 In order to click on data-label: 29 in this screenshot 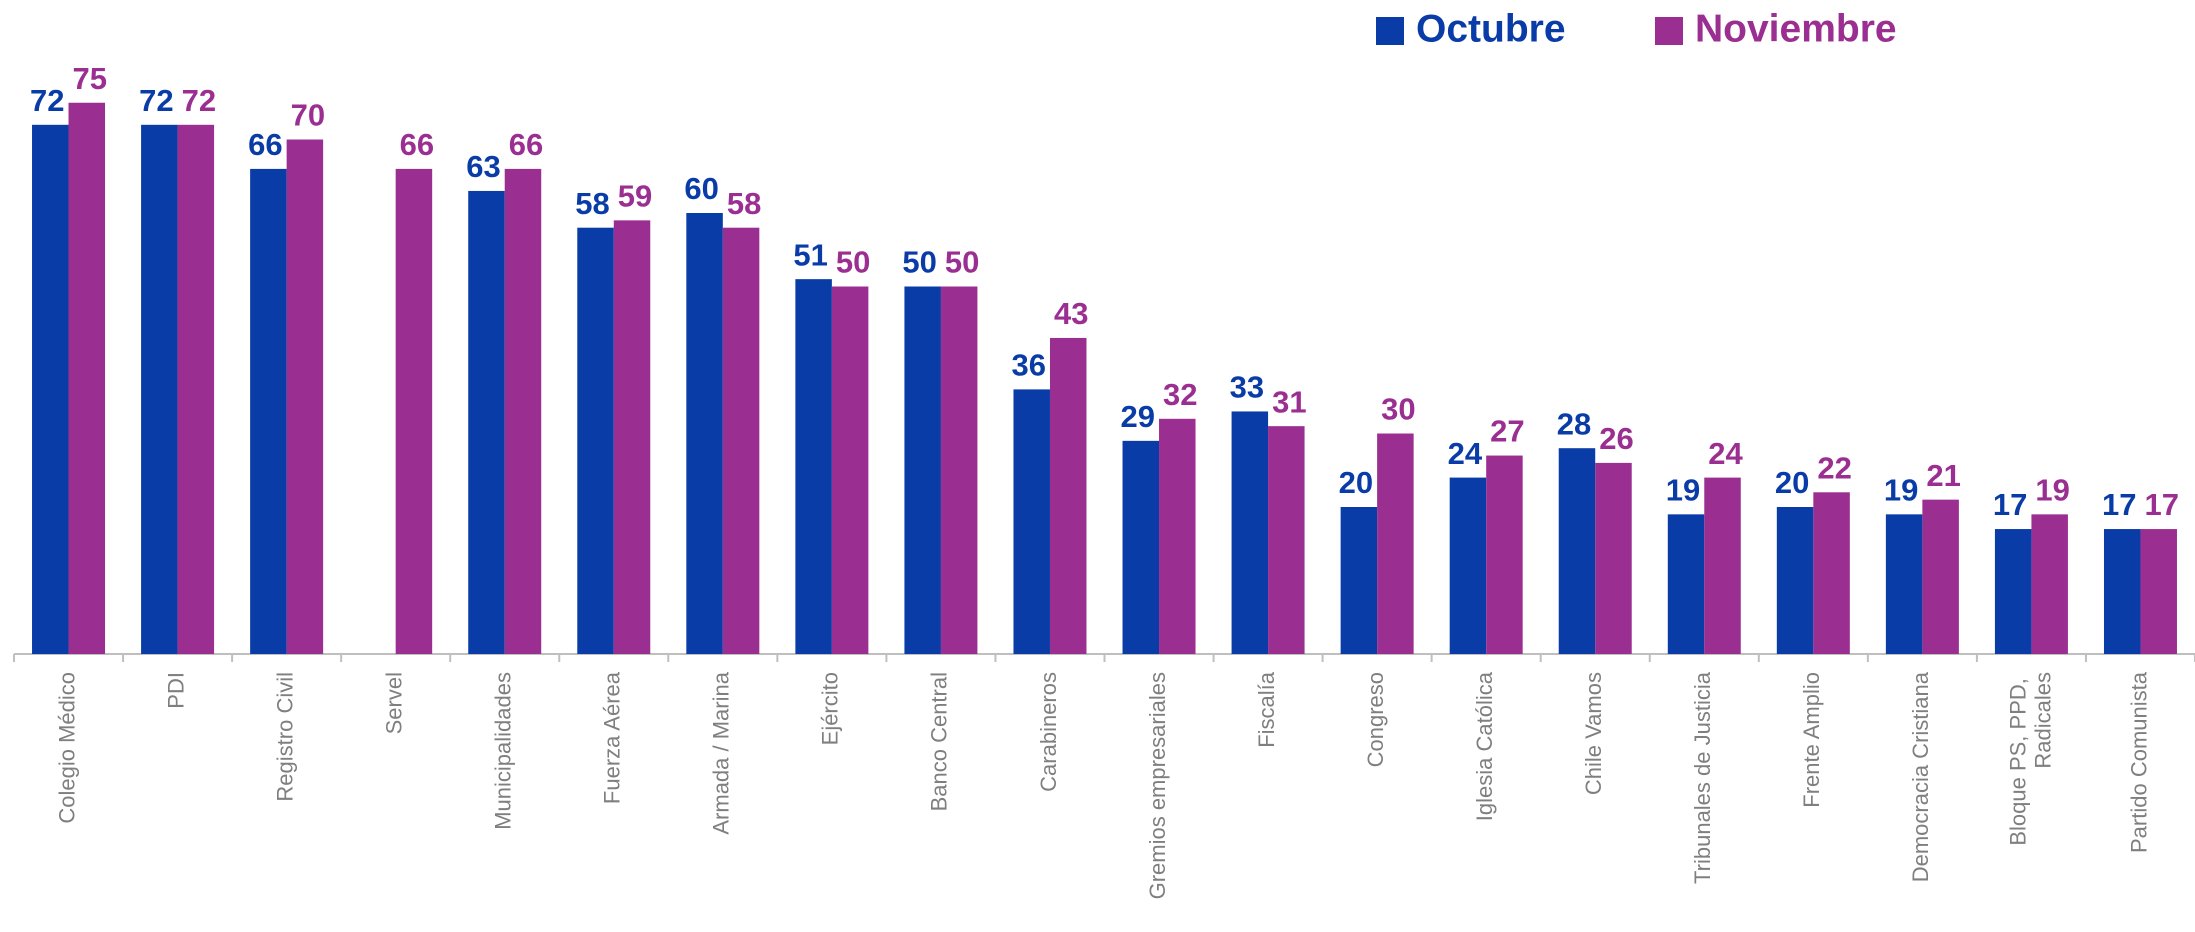, I will do `click(1138, 416)`.